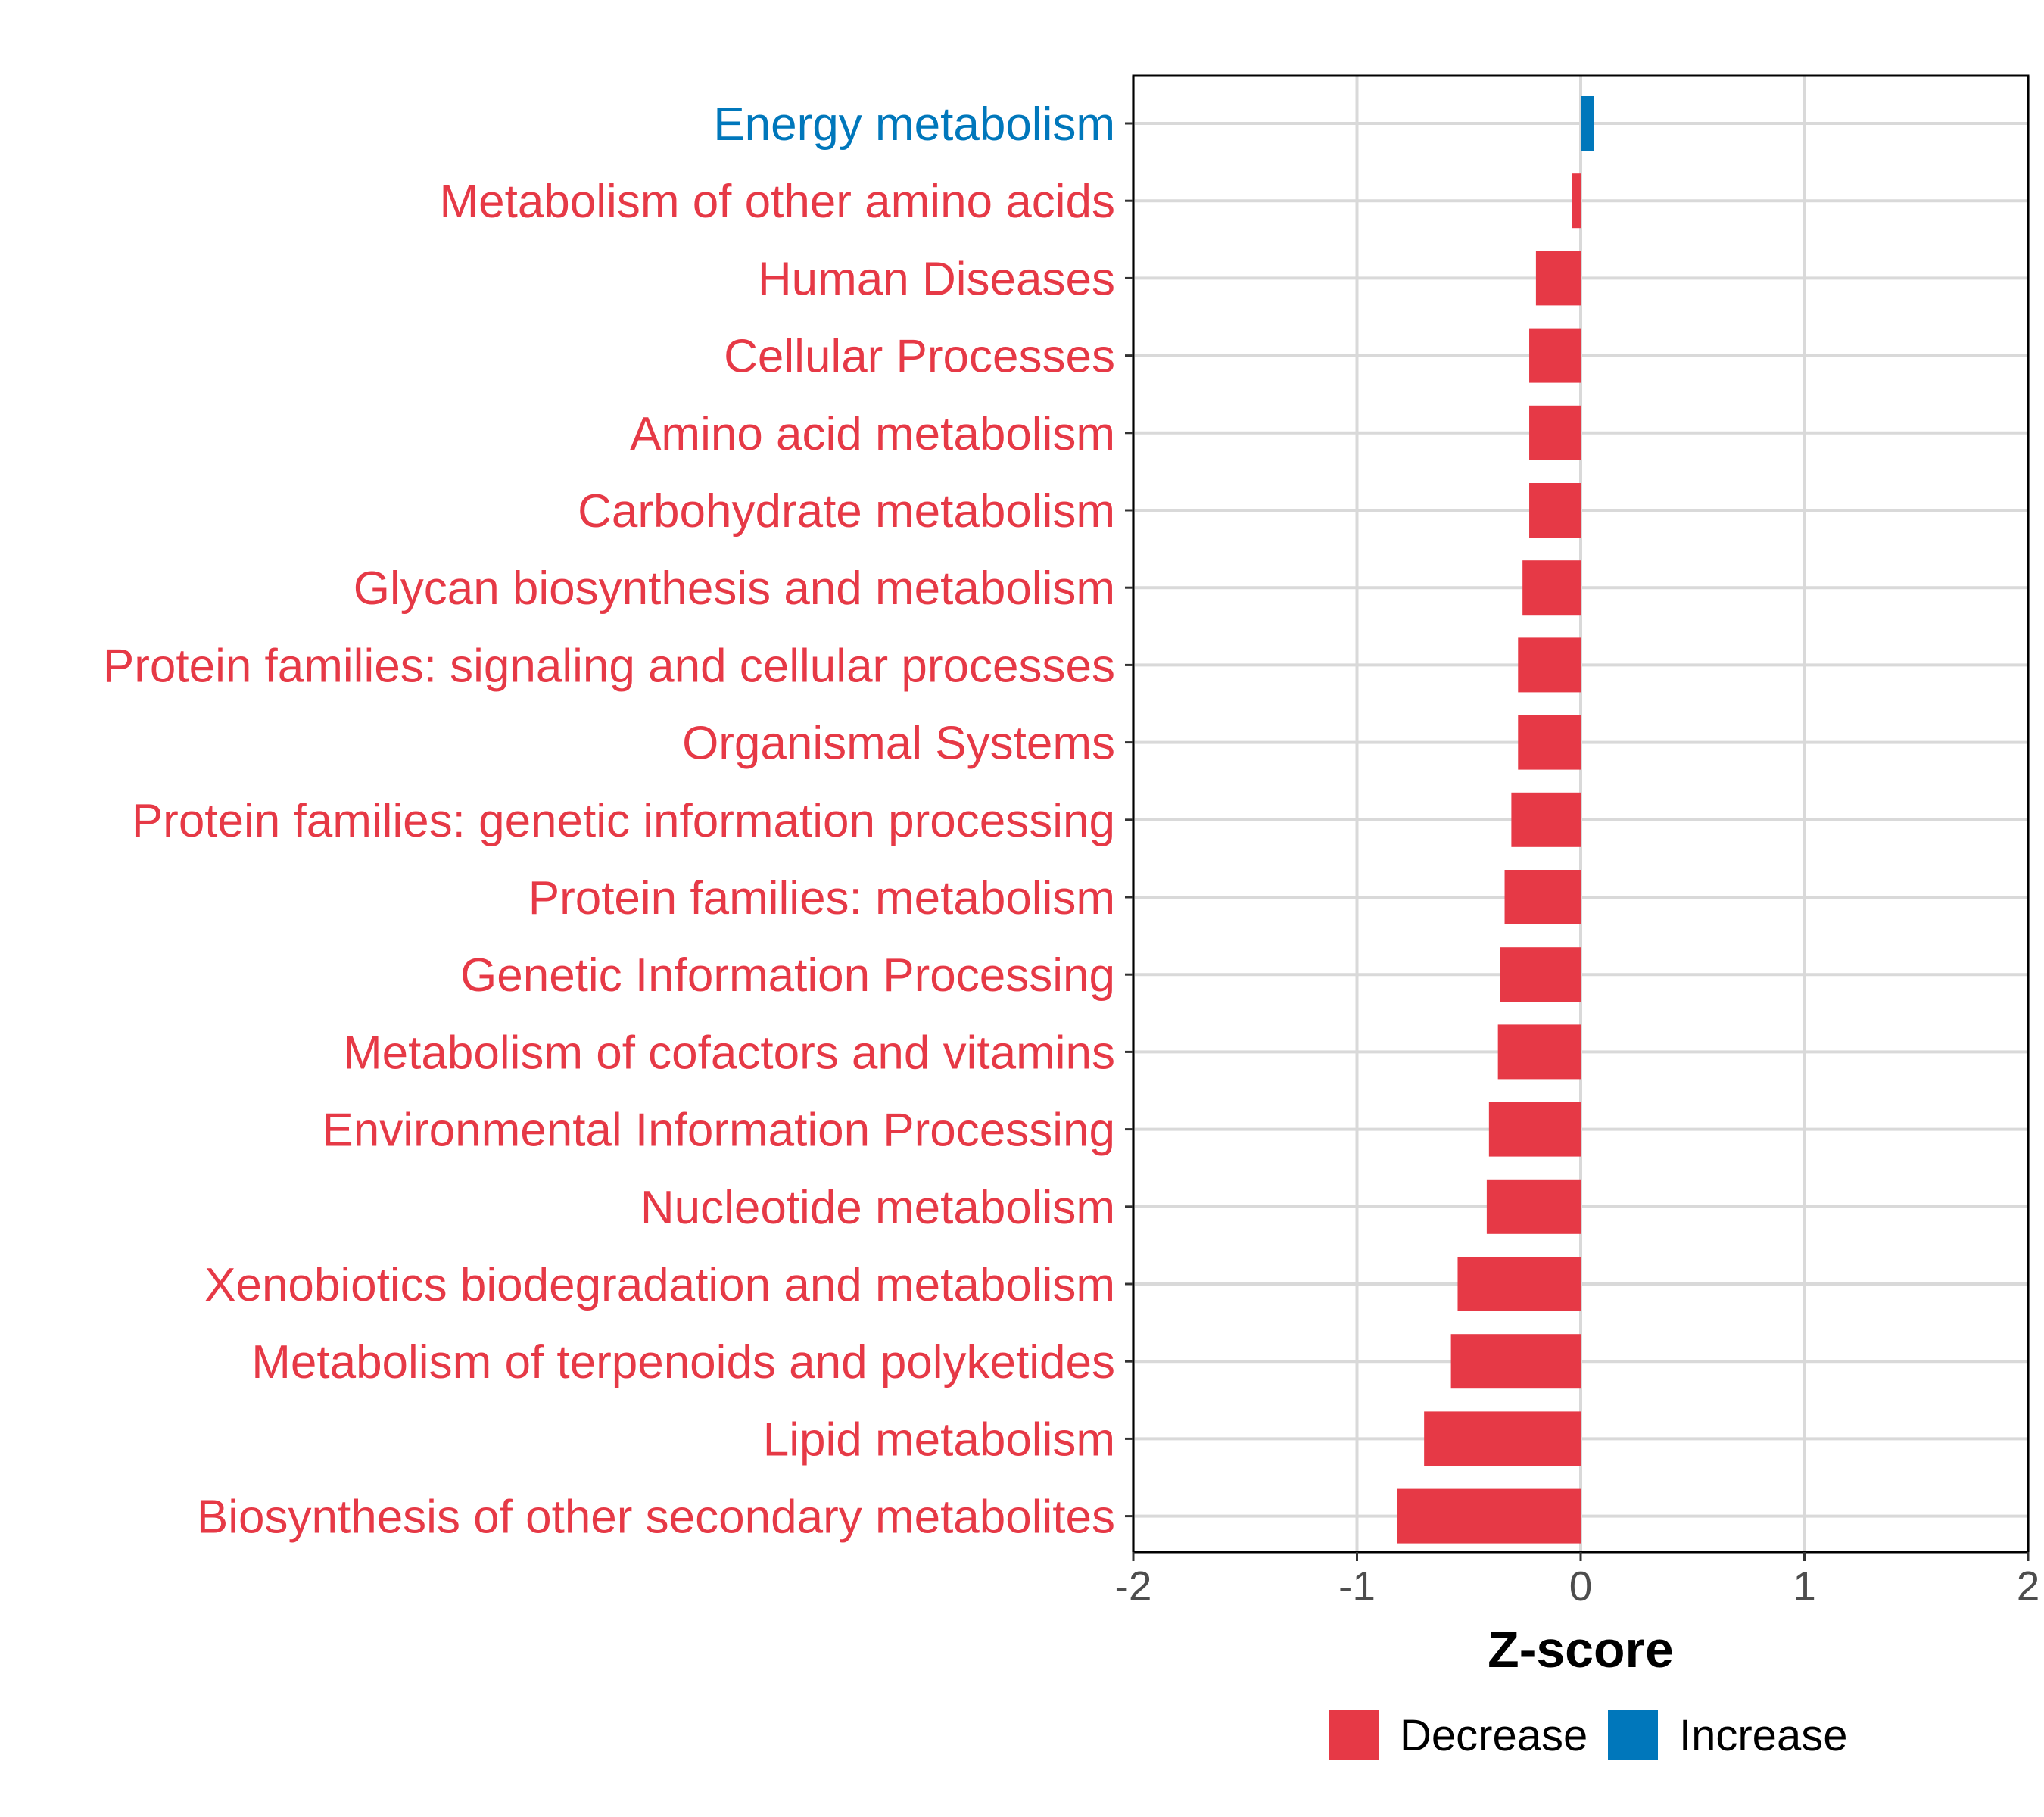  I want to click on category-label: Genetic Information Processing, so click(787, 975).